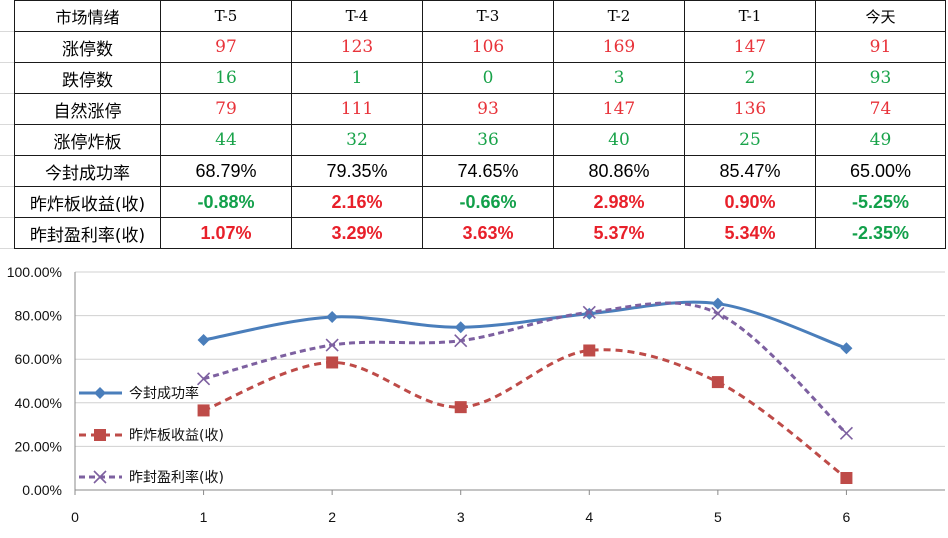 This screenshot has width=948, height=538. Describe the element at coordinates (204, 517) in the screenshot. I see `x-tick-label: 1` at that location.